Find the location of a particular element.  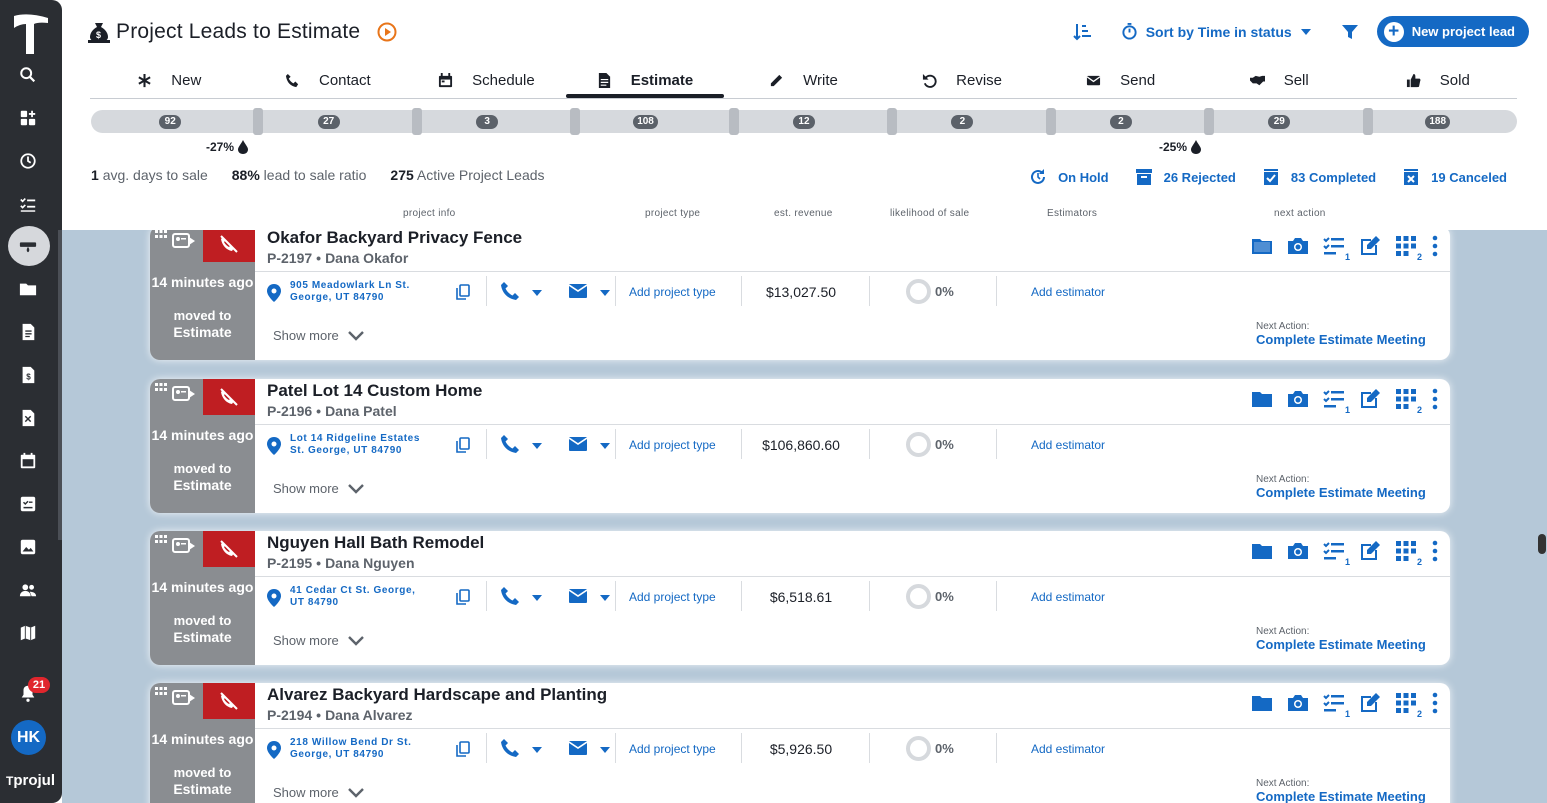

col-next-action: next action is located at coordinates (1300, 213).